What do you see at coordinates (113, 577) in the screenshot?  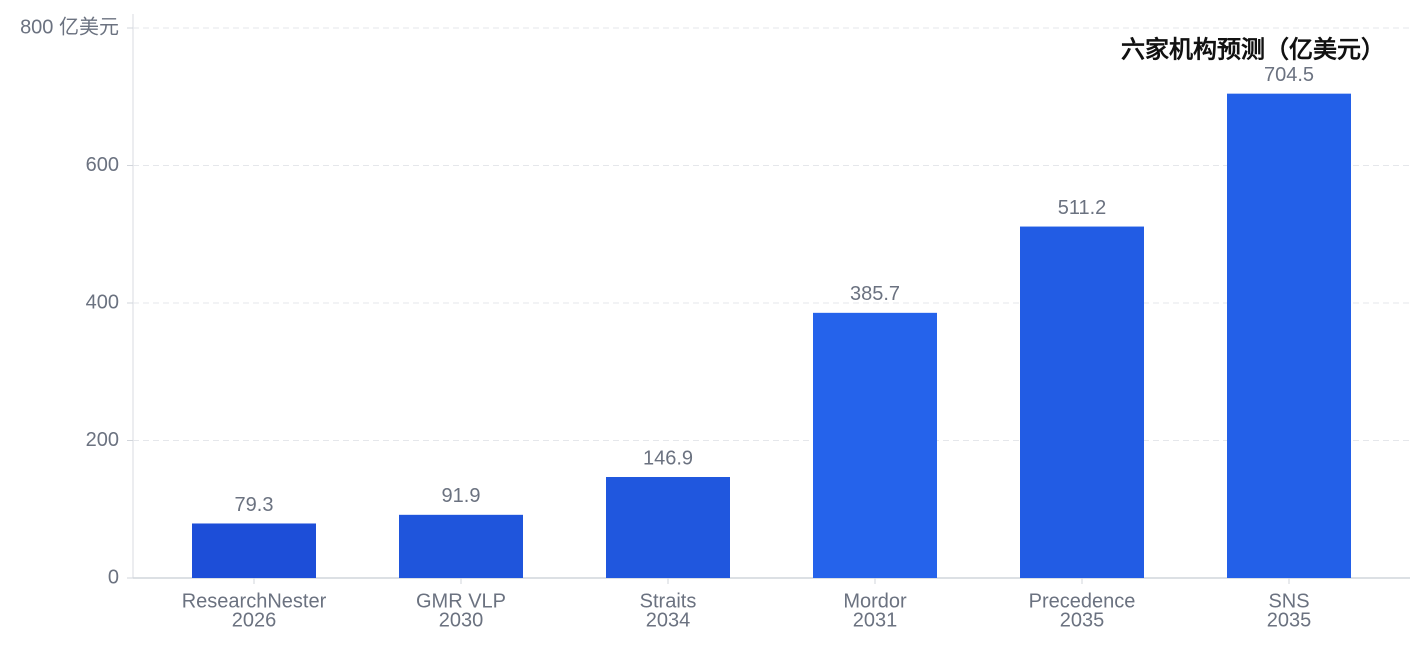 I see `y-tick-label: 0` at bounding box center [113, 577].